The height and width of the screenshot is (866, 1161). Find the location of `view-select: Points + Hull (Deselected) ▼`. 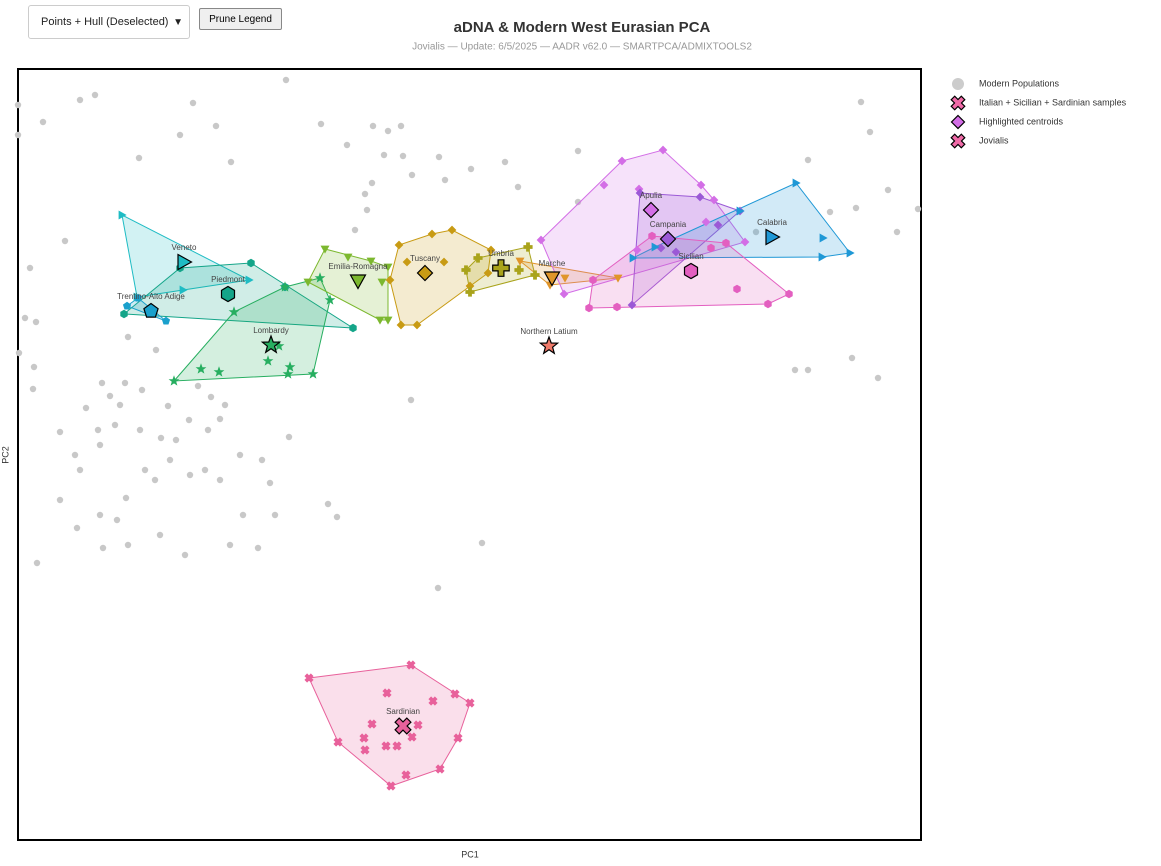

view-select: Points + Hull (Deselected) ▼ is located at coordinates (109, 22).